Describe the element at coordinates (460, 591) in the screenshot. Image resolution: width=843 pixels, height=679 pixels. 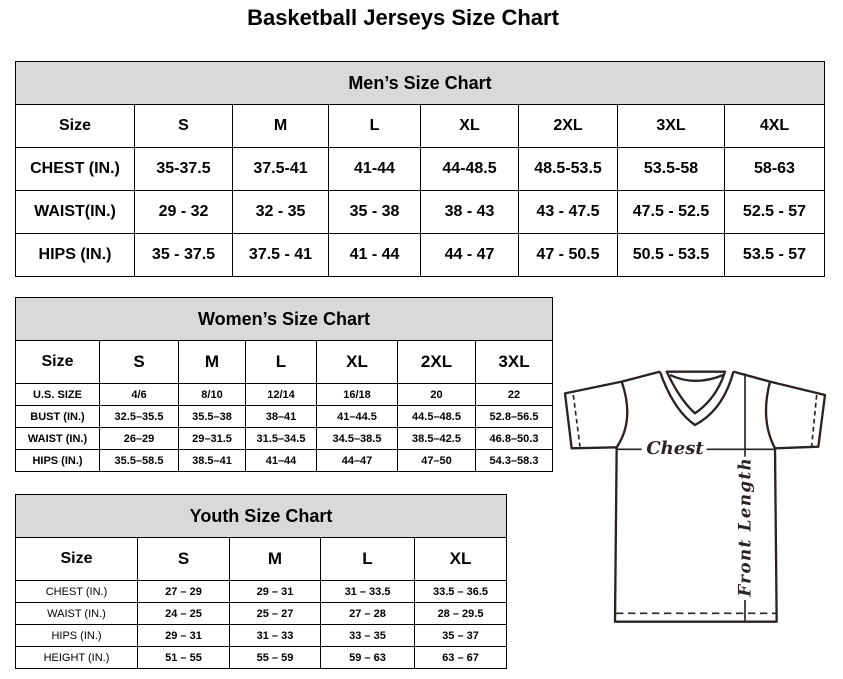
I see `table-cell: 33.5 – 36.5` at that location.